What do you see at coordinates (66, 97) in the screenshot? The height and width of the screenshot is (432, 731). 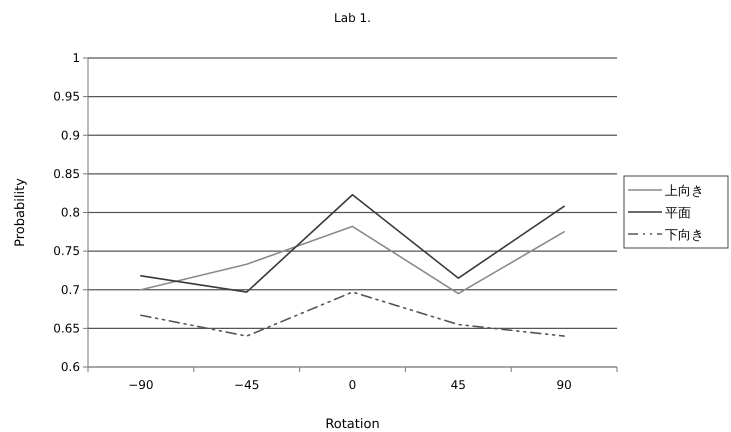 I see `y-tick-label: 0.95` at bounding box center [66, 97].